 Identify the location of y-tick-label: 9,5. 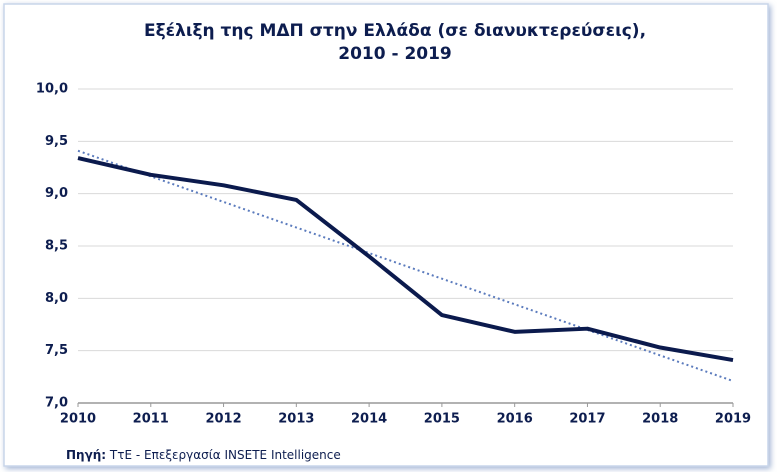
(56, 141).